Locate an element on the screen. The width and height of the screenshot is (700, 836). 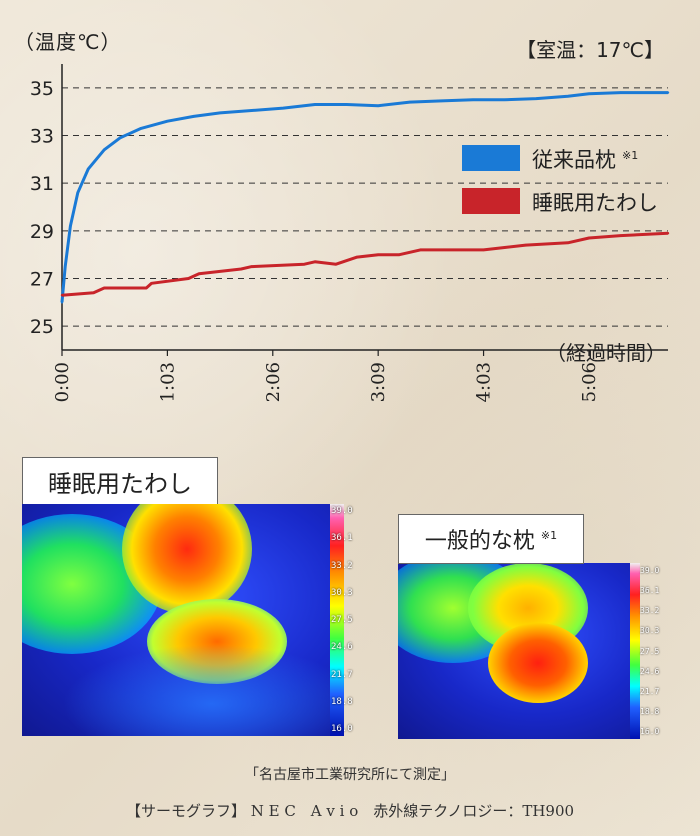
x-tick-label: 1:03 is located at coordinates (167, 382).